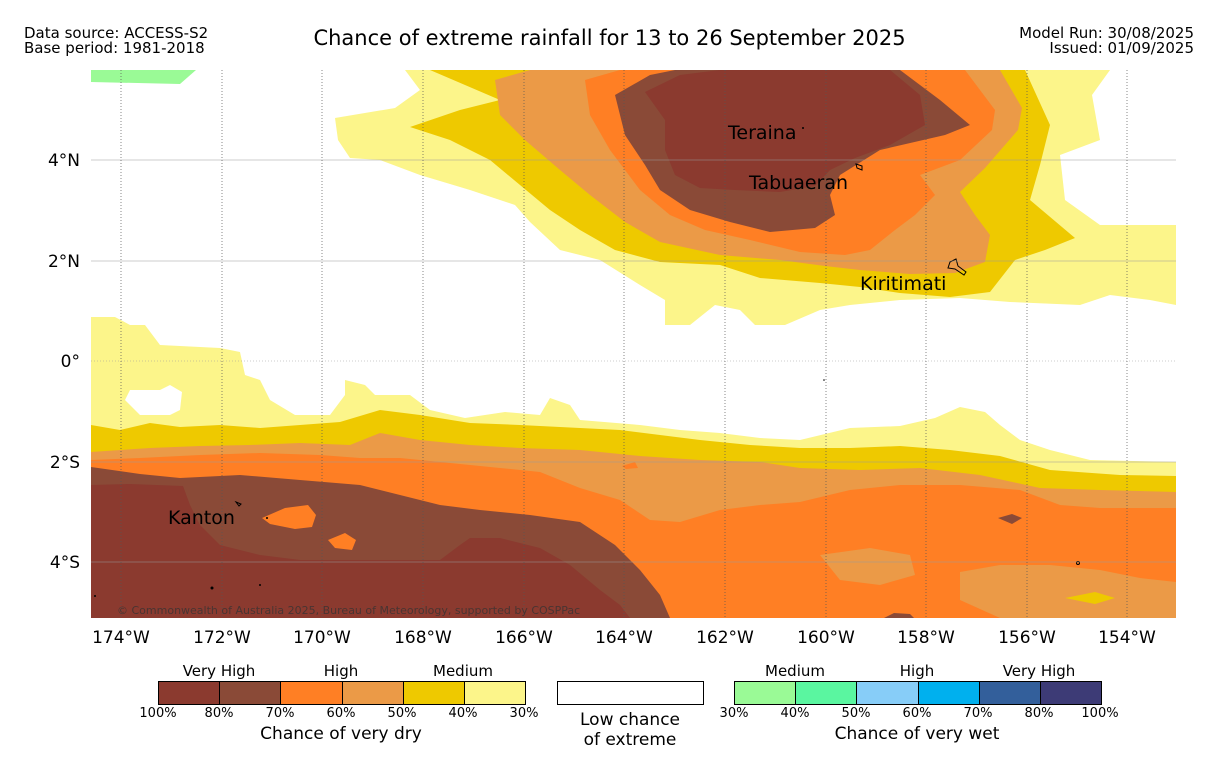  I want to click on legend-wet-category: High, so click(917, 671).